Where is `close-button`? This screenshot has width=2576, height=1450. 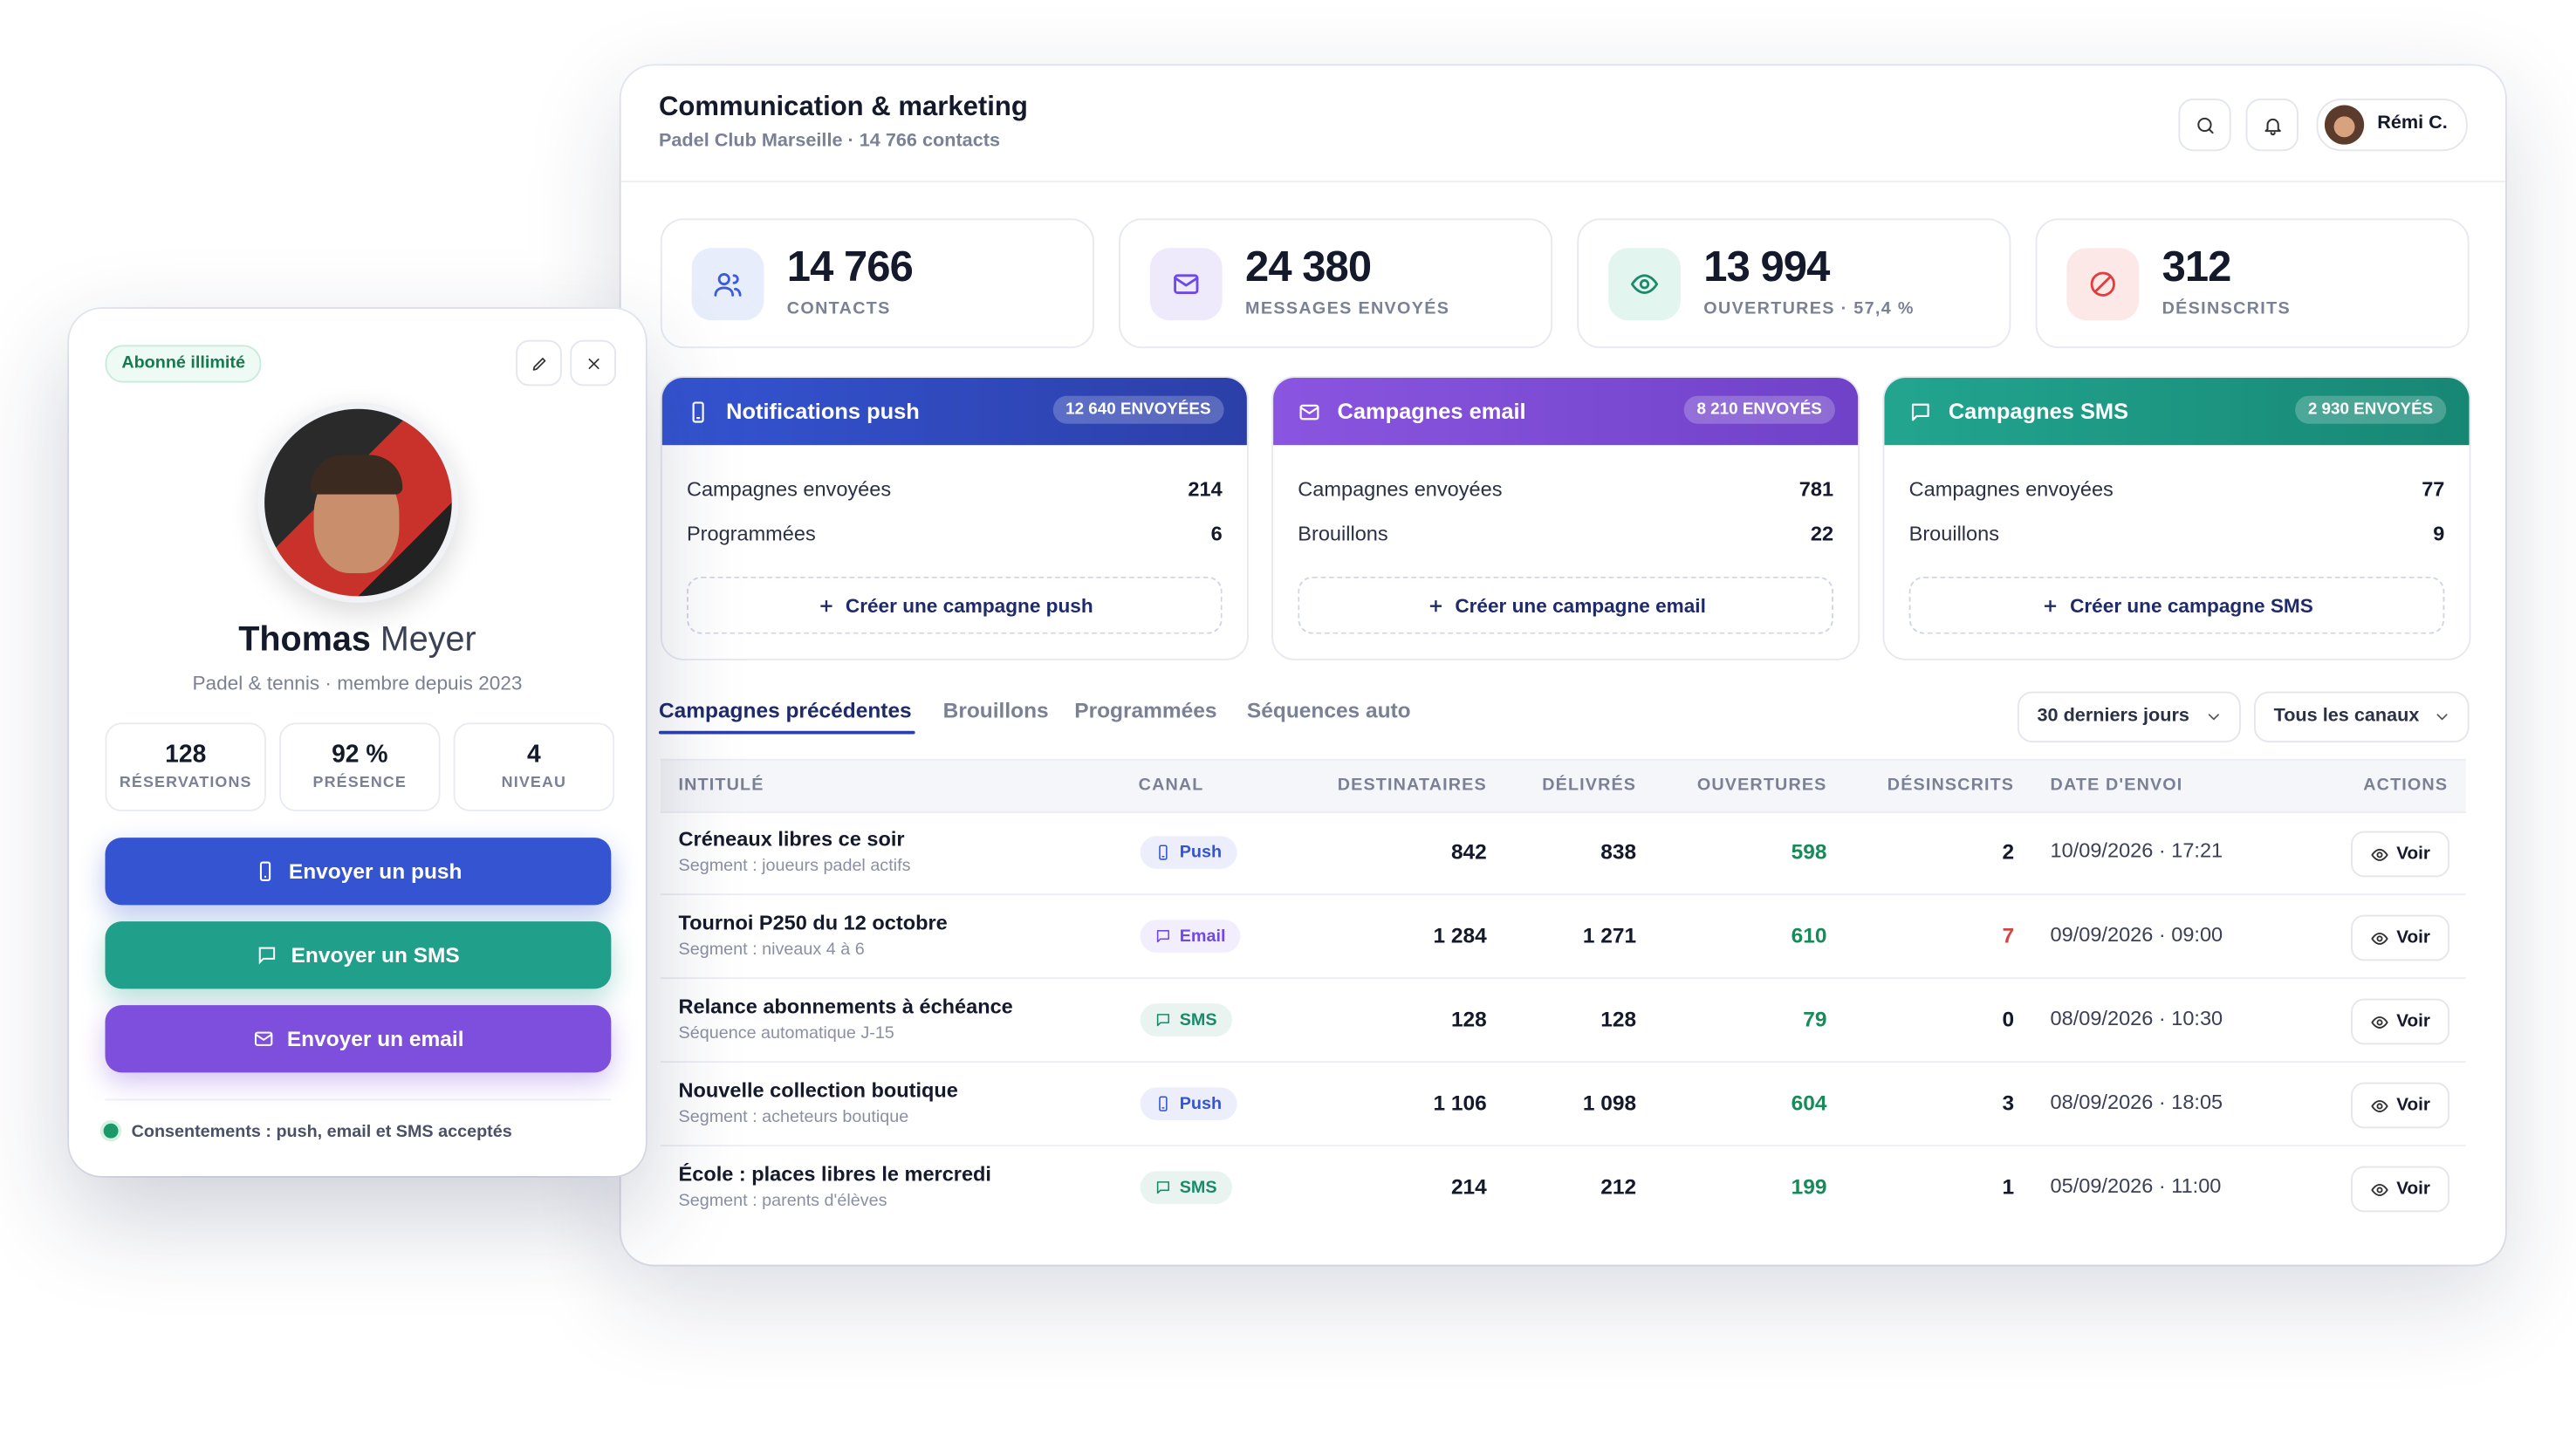
close-button is located at coordinates (593, 362).